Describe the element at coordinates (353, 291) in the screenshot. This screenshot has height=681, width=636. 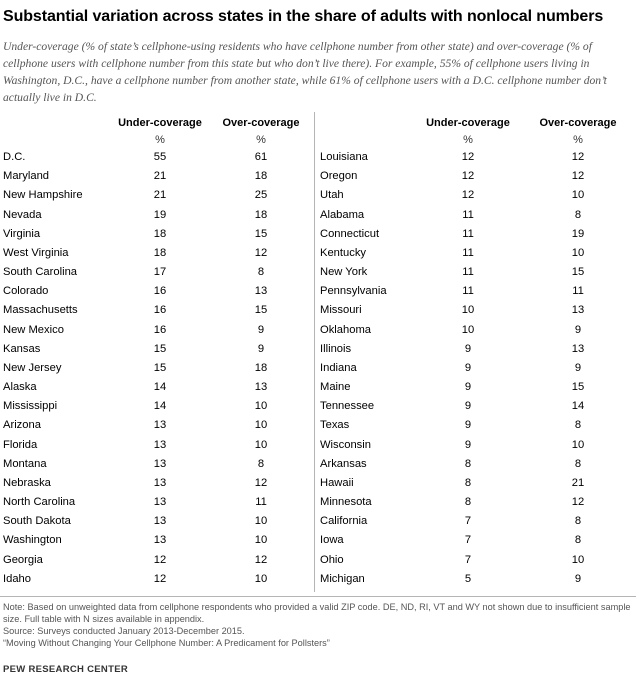
I see `state-name: Pennsylvania` at that location.